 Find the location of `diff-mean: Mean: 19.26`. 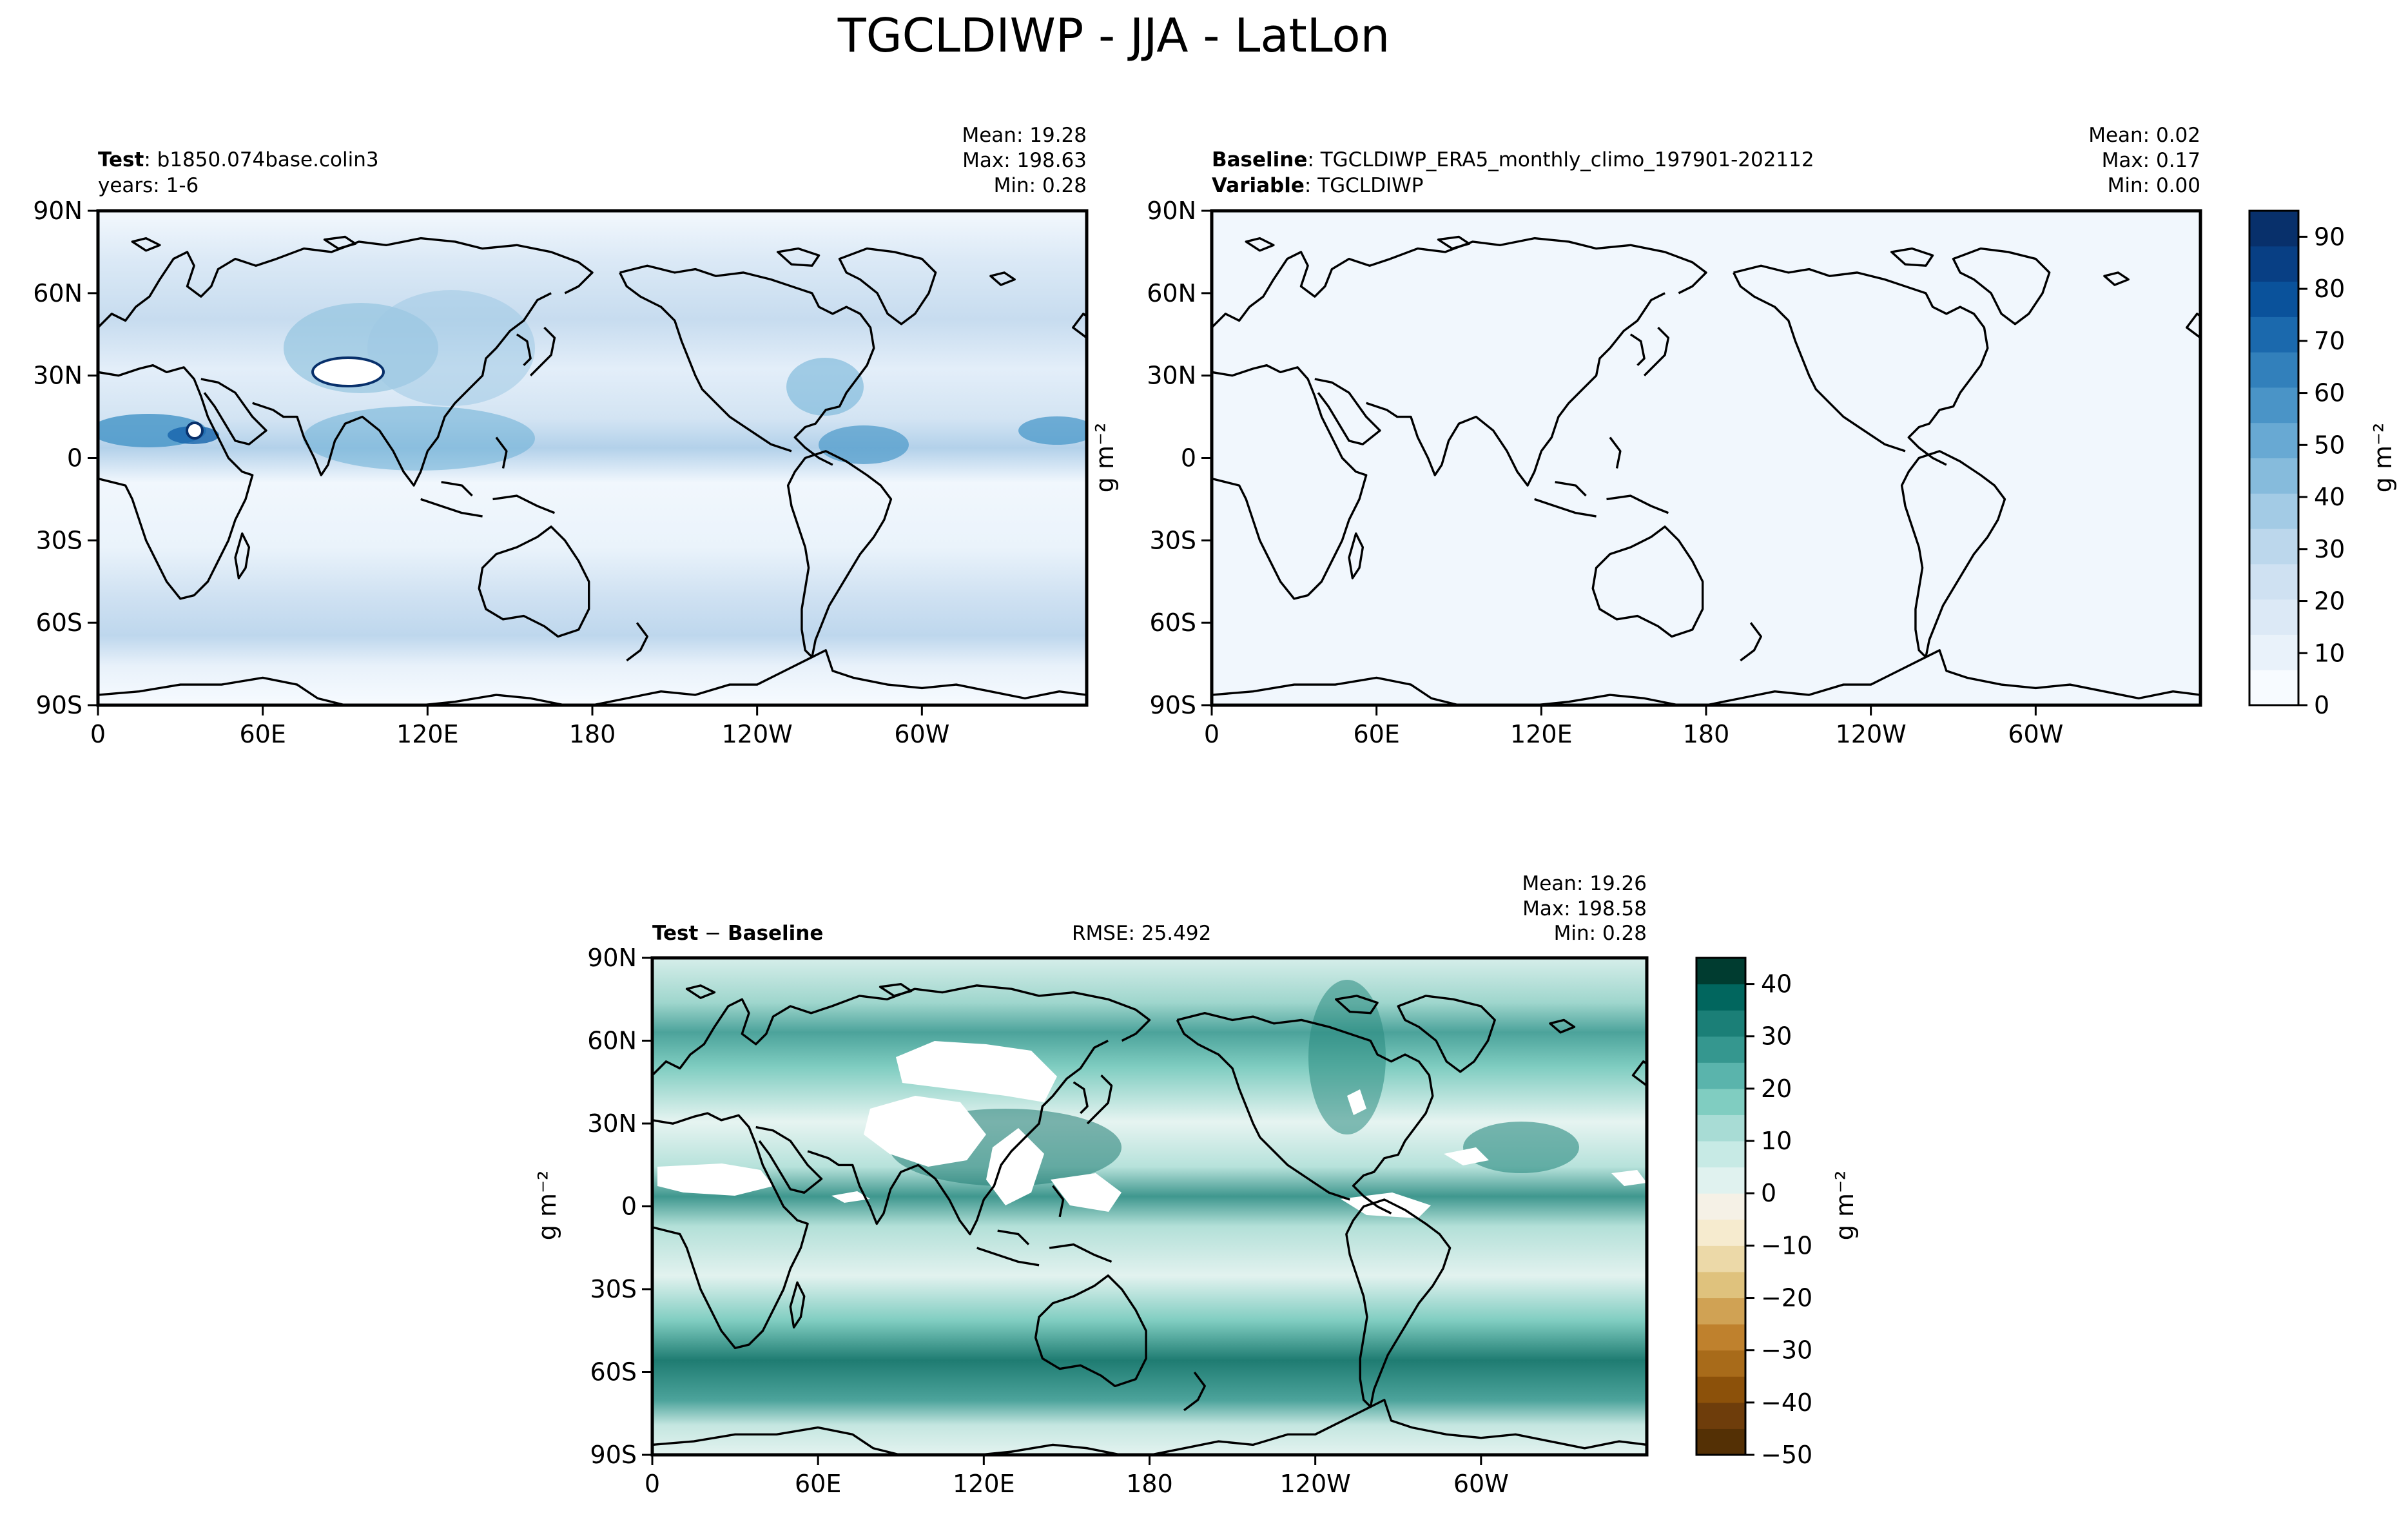

diff-mean: Mean: 19.26 is located at coordinates (1585, 883).